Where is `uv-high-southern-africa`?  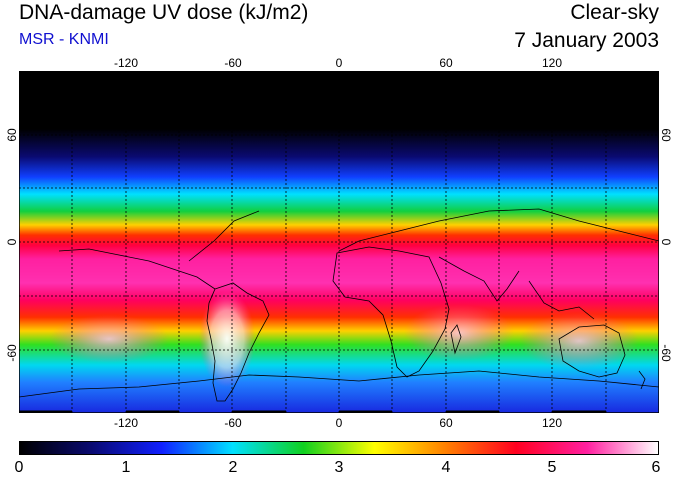 uv-high-southern-africa is located at coordinates (459, 333).